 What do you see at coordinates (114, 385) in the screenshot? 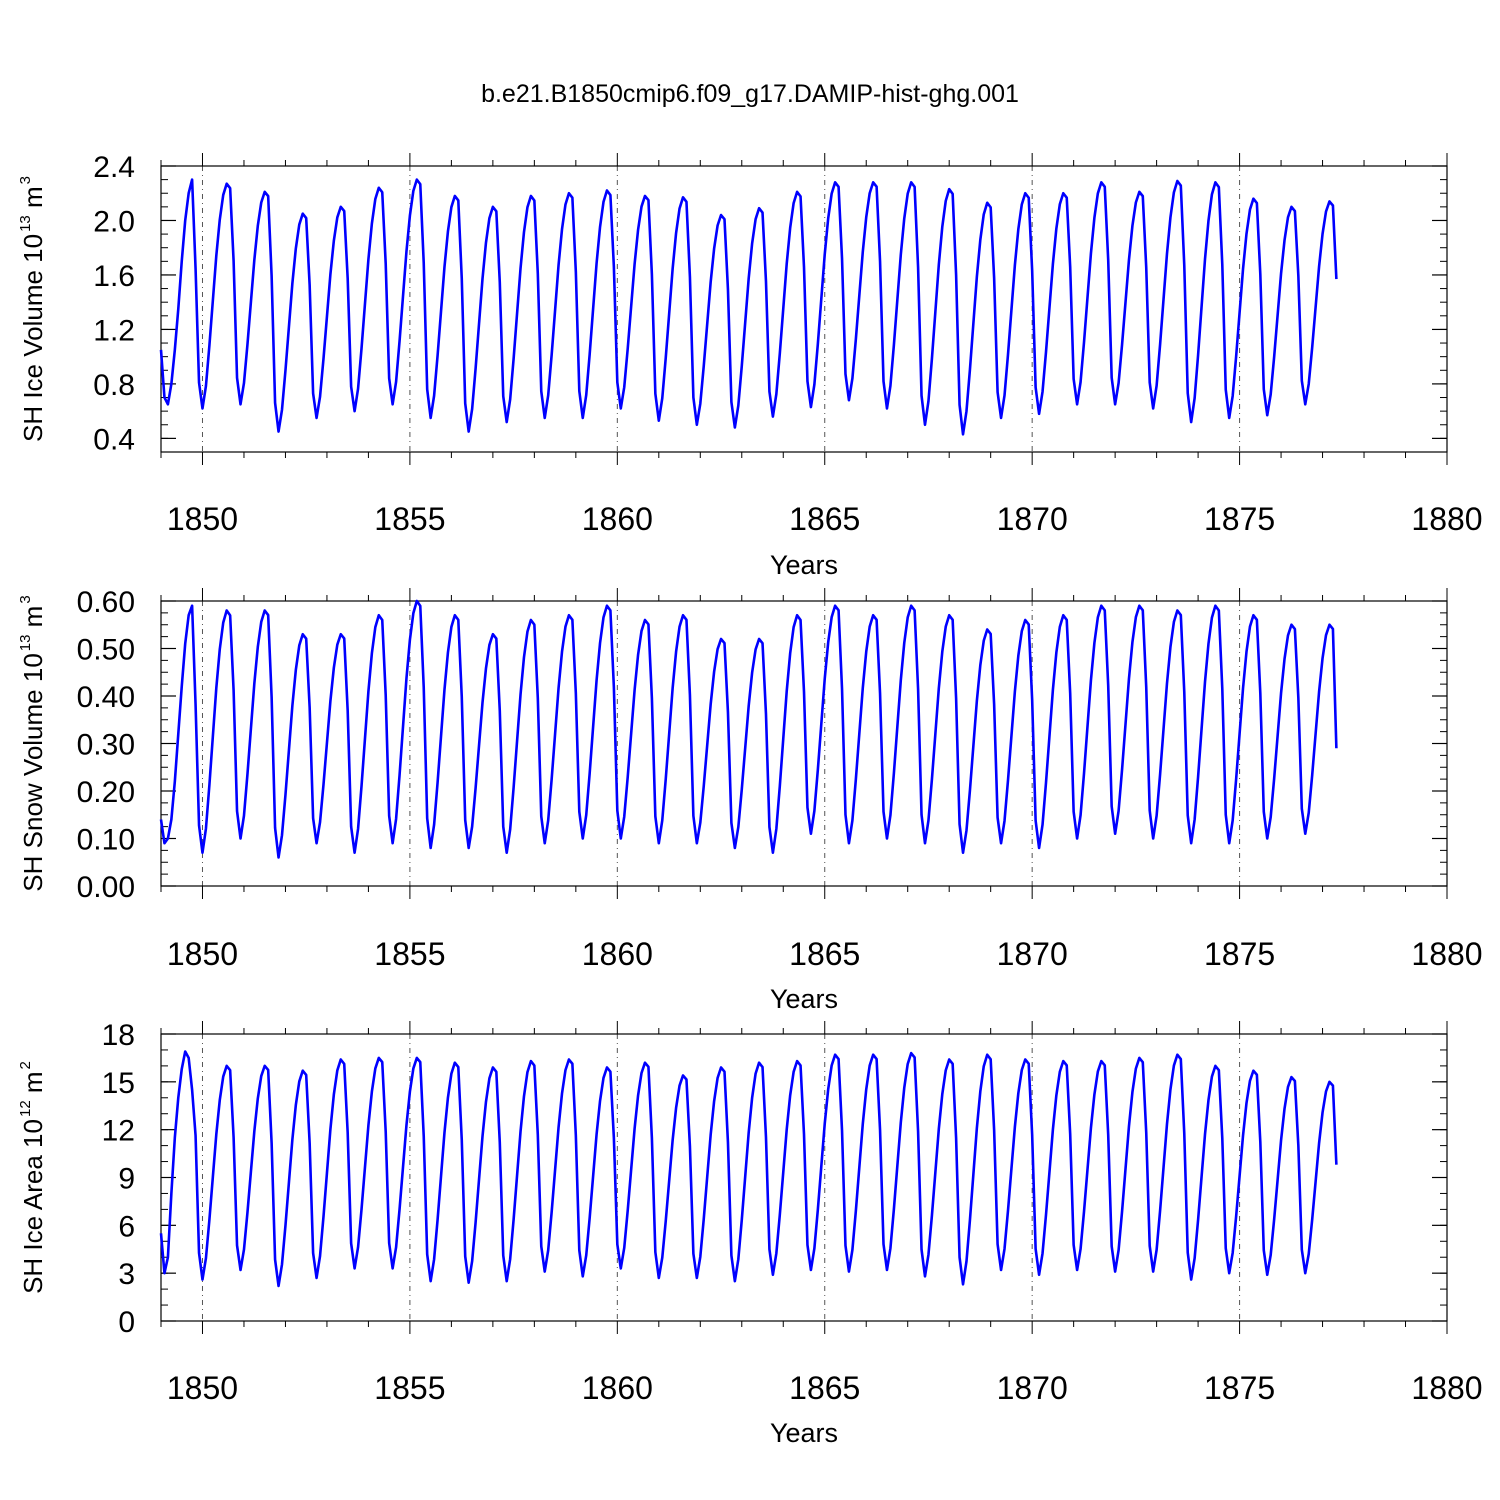
I see `y-tick-label: 0.8` at bounding box center [114, 385].